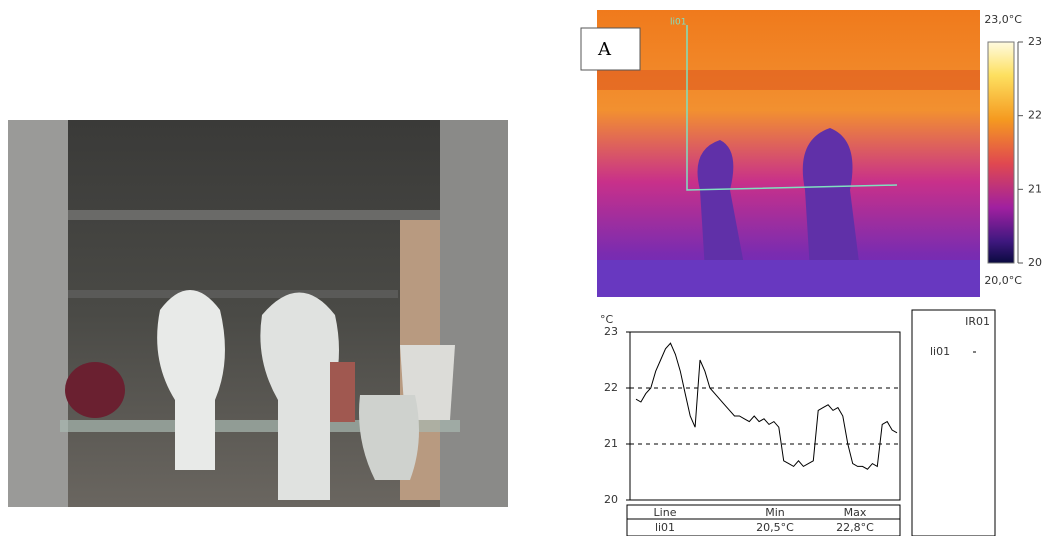 The width and height of the screenshot is (1050, 540). What do you see at coordinates (1035, 41) in the screenshot?
I see `colorbar-tick-label: 23` at bounding box center [1035, 41].